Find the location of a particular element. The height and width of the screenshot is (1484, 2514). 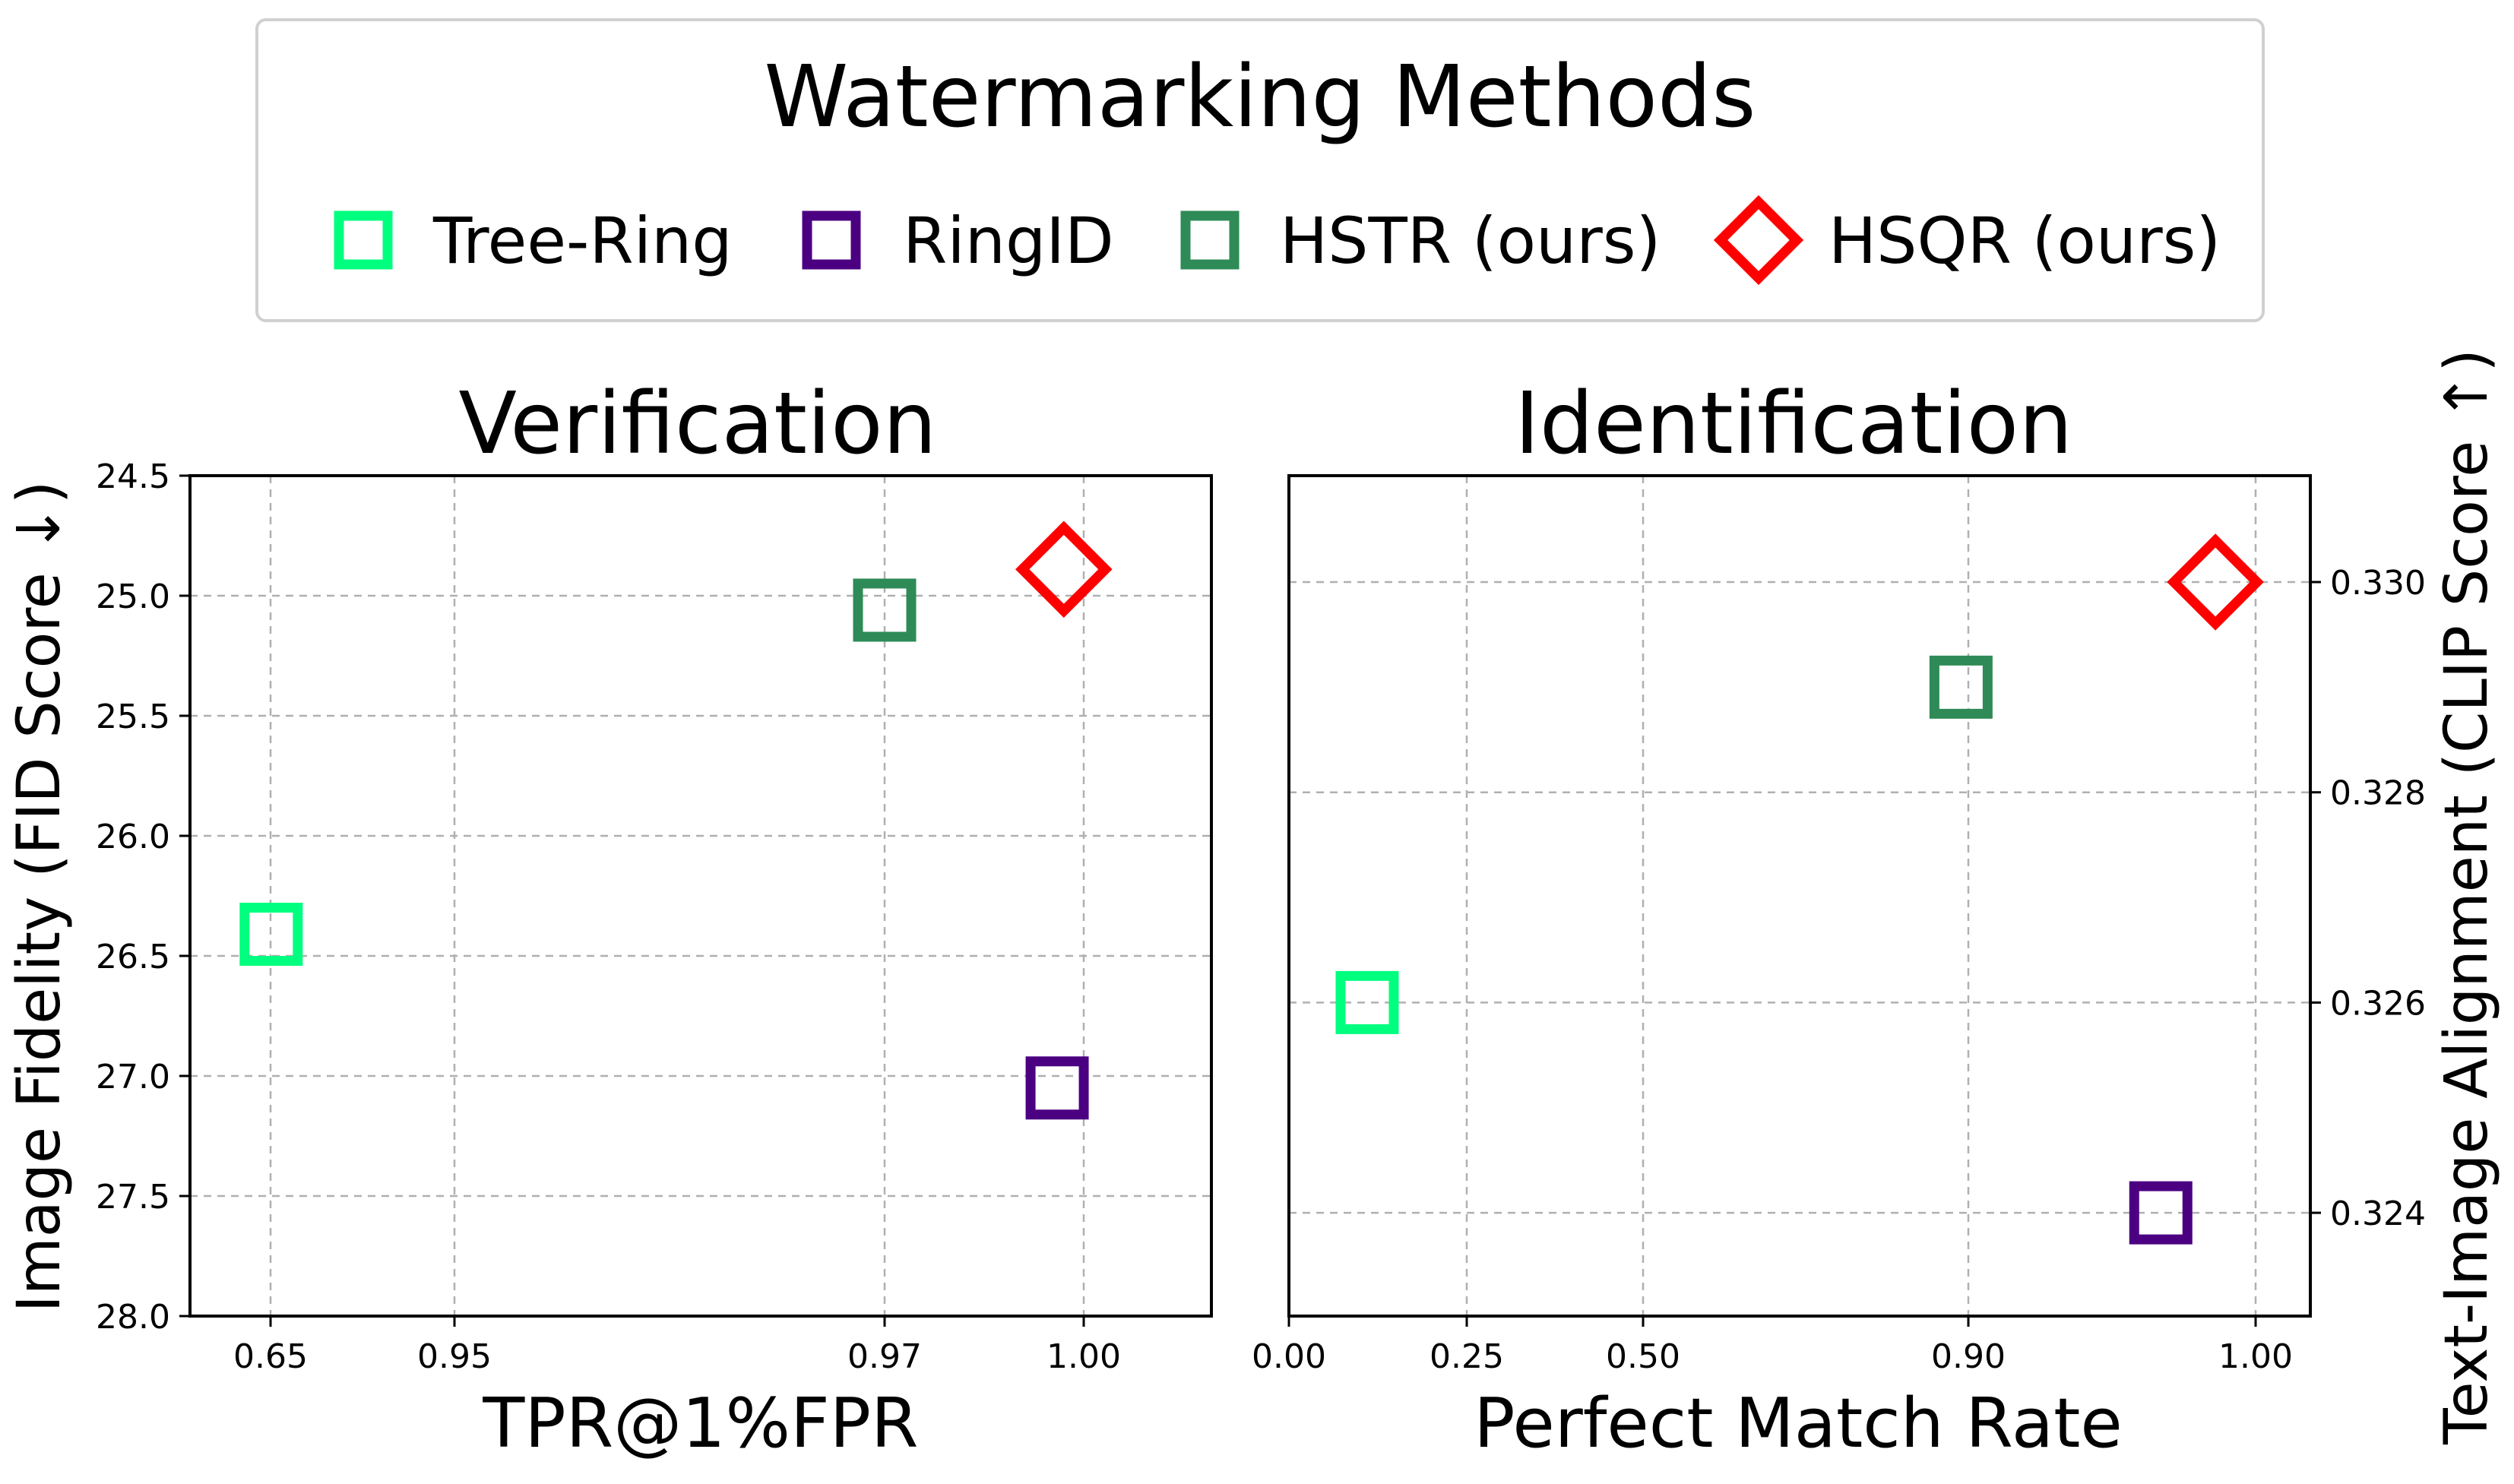

identification-y-tick-label: 0.324 is located at coordinates (2378, 1213).